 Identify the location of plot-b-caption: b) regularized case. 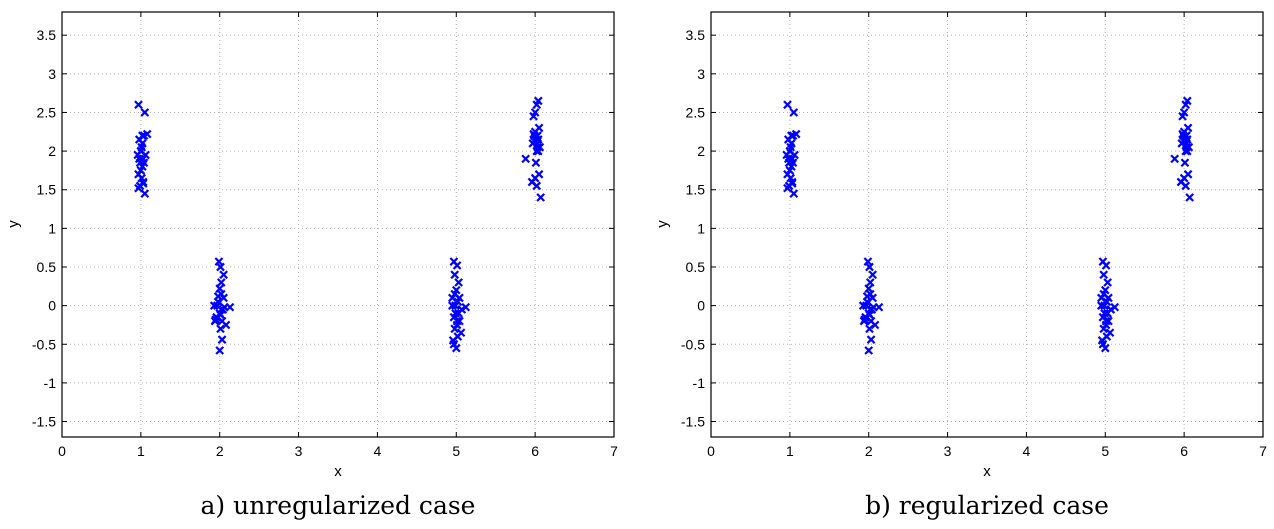
(987, 505).